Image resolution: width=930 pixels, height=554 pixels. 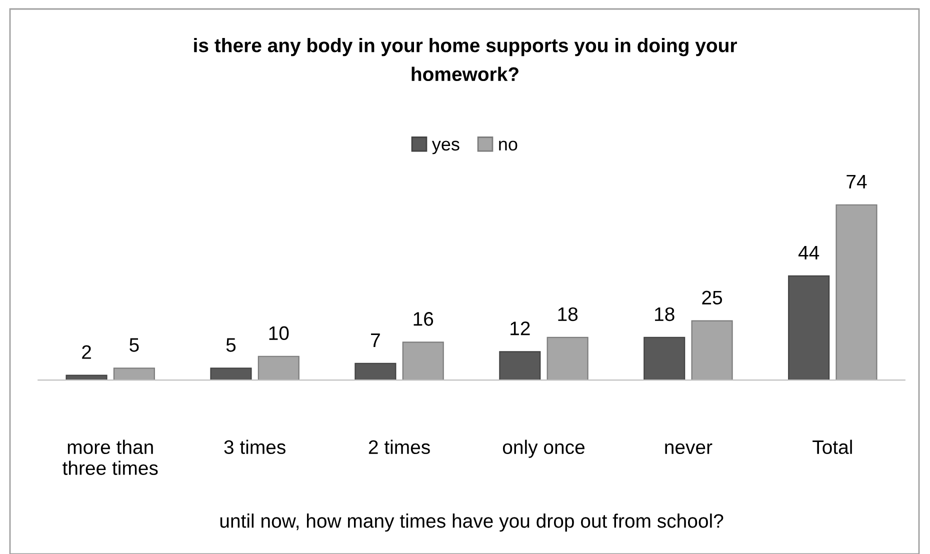 What do you see at coordinates (110, 457) in the screenshot?
I see `x-tick-label: more than three times` at bounding box center [110, 457].